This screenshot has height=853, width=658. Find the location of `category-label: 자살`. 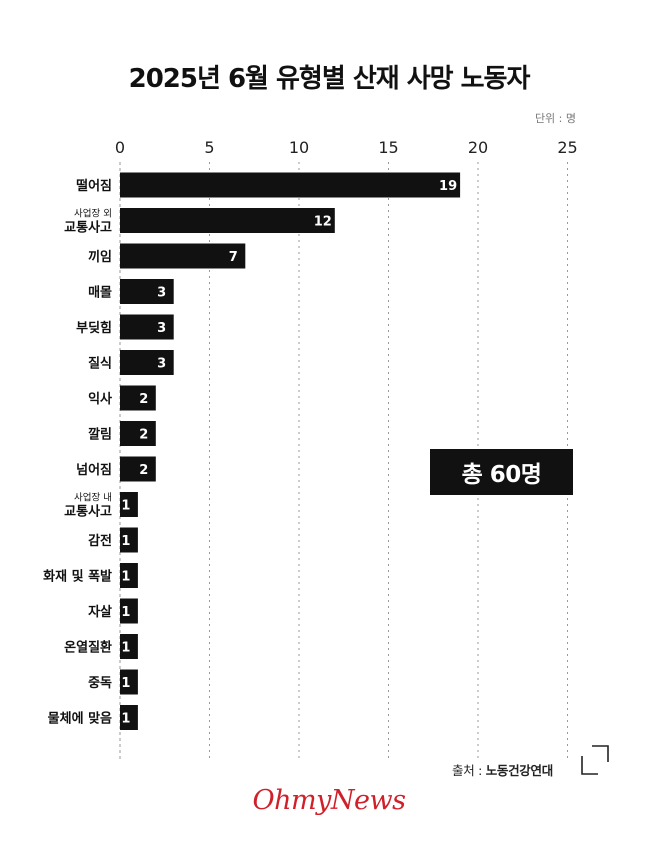

category-label: 자살 is located at coordinates (100, 612).